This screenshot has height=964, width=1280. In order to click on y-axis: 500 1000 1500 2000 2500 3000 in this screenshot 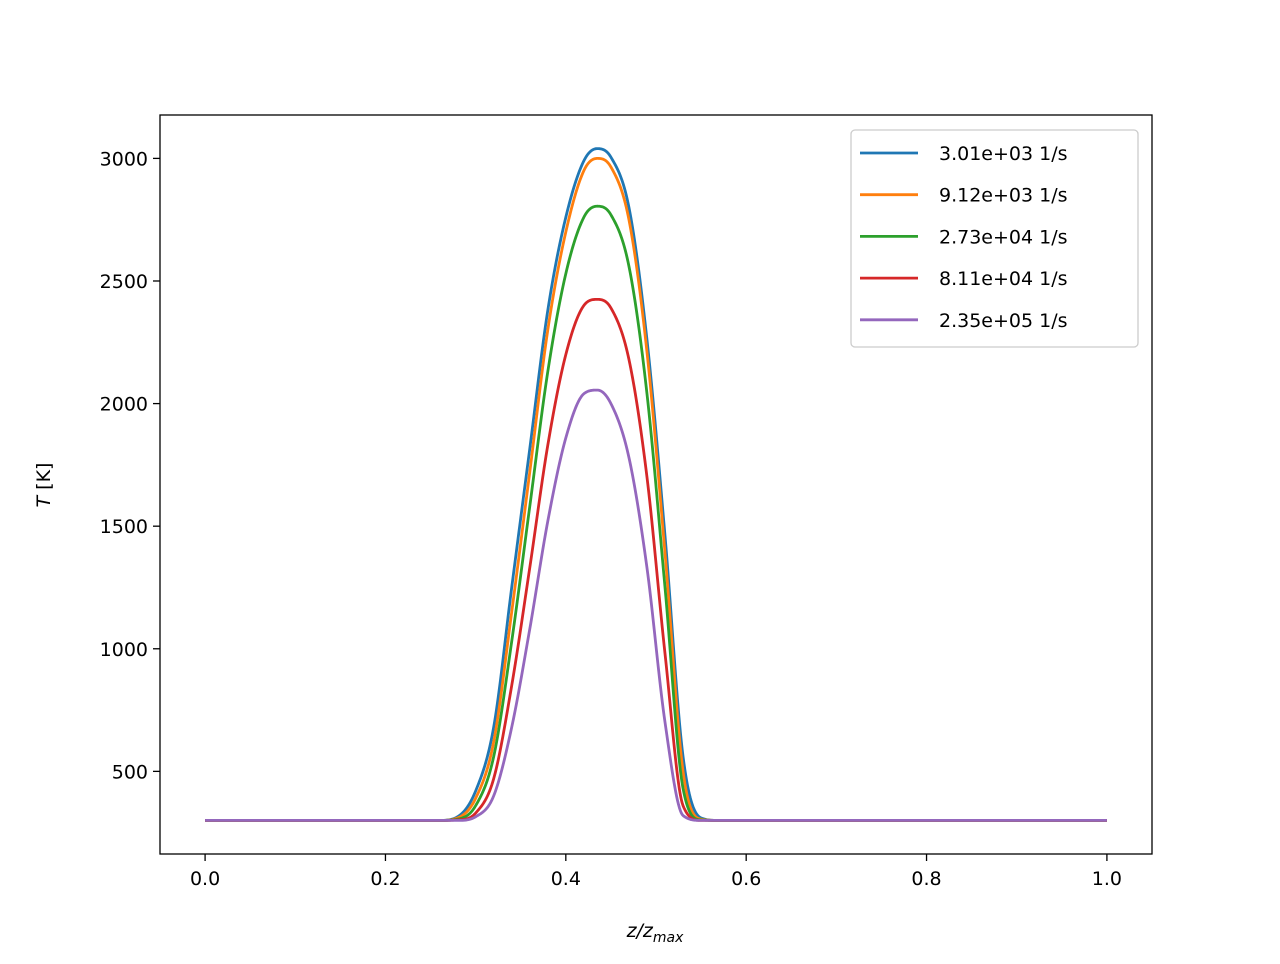, I will do `click(130, 465)`.